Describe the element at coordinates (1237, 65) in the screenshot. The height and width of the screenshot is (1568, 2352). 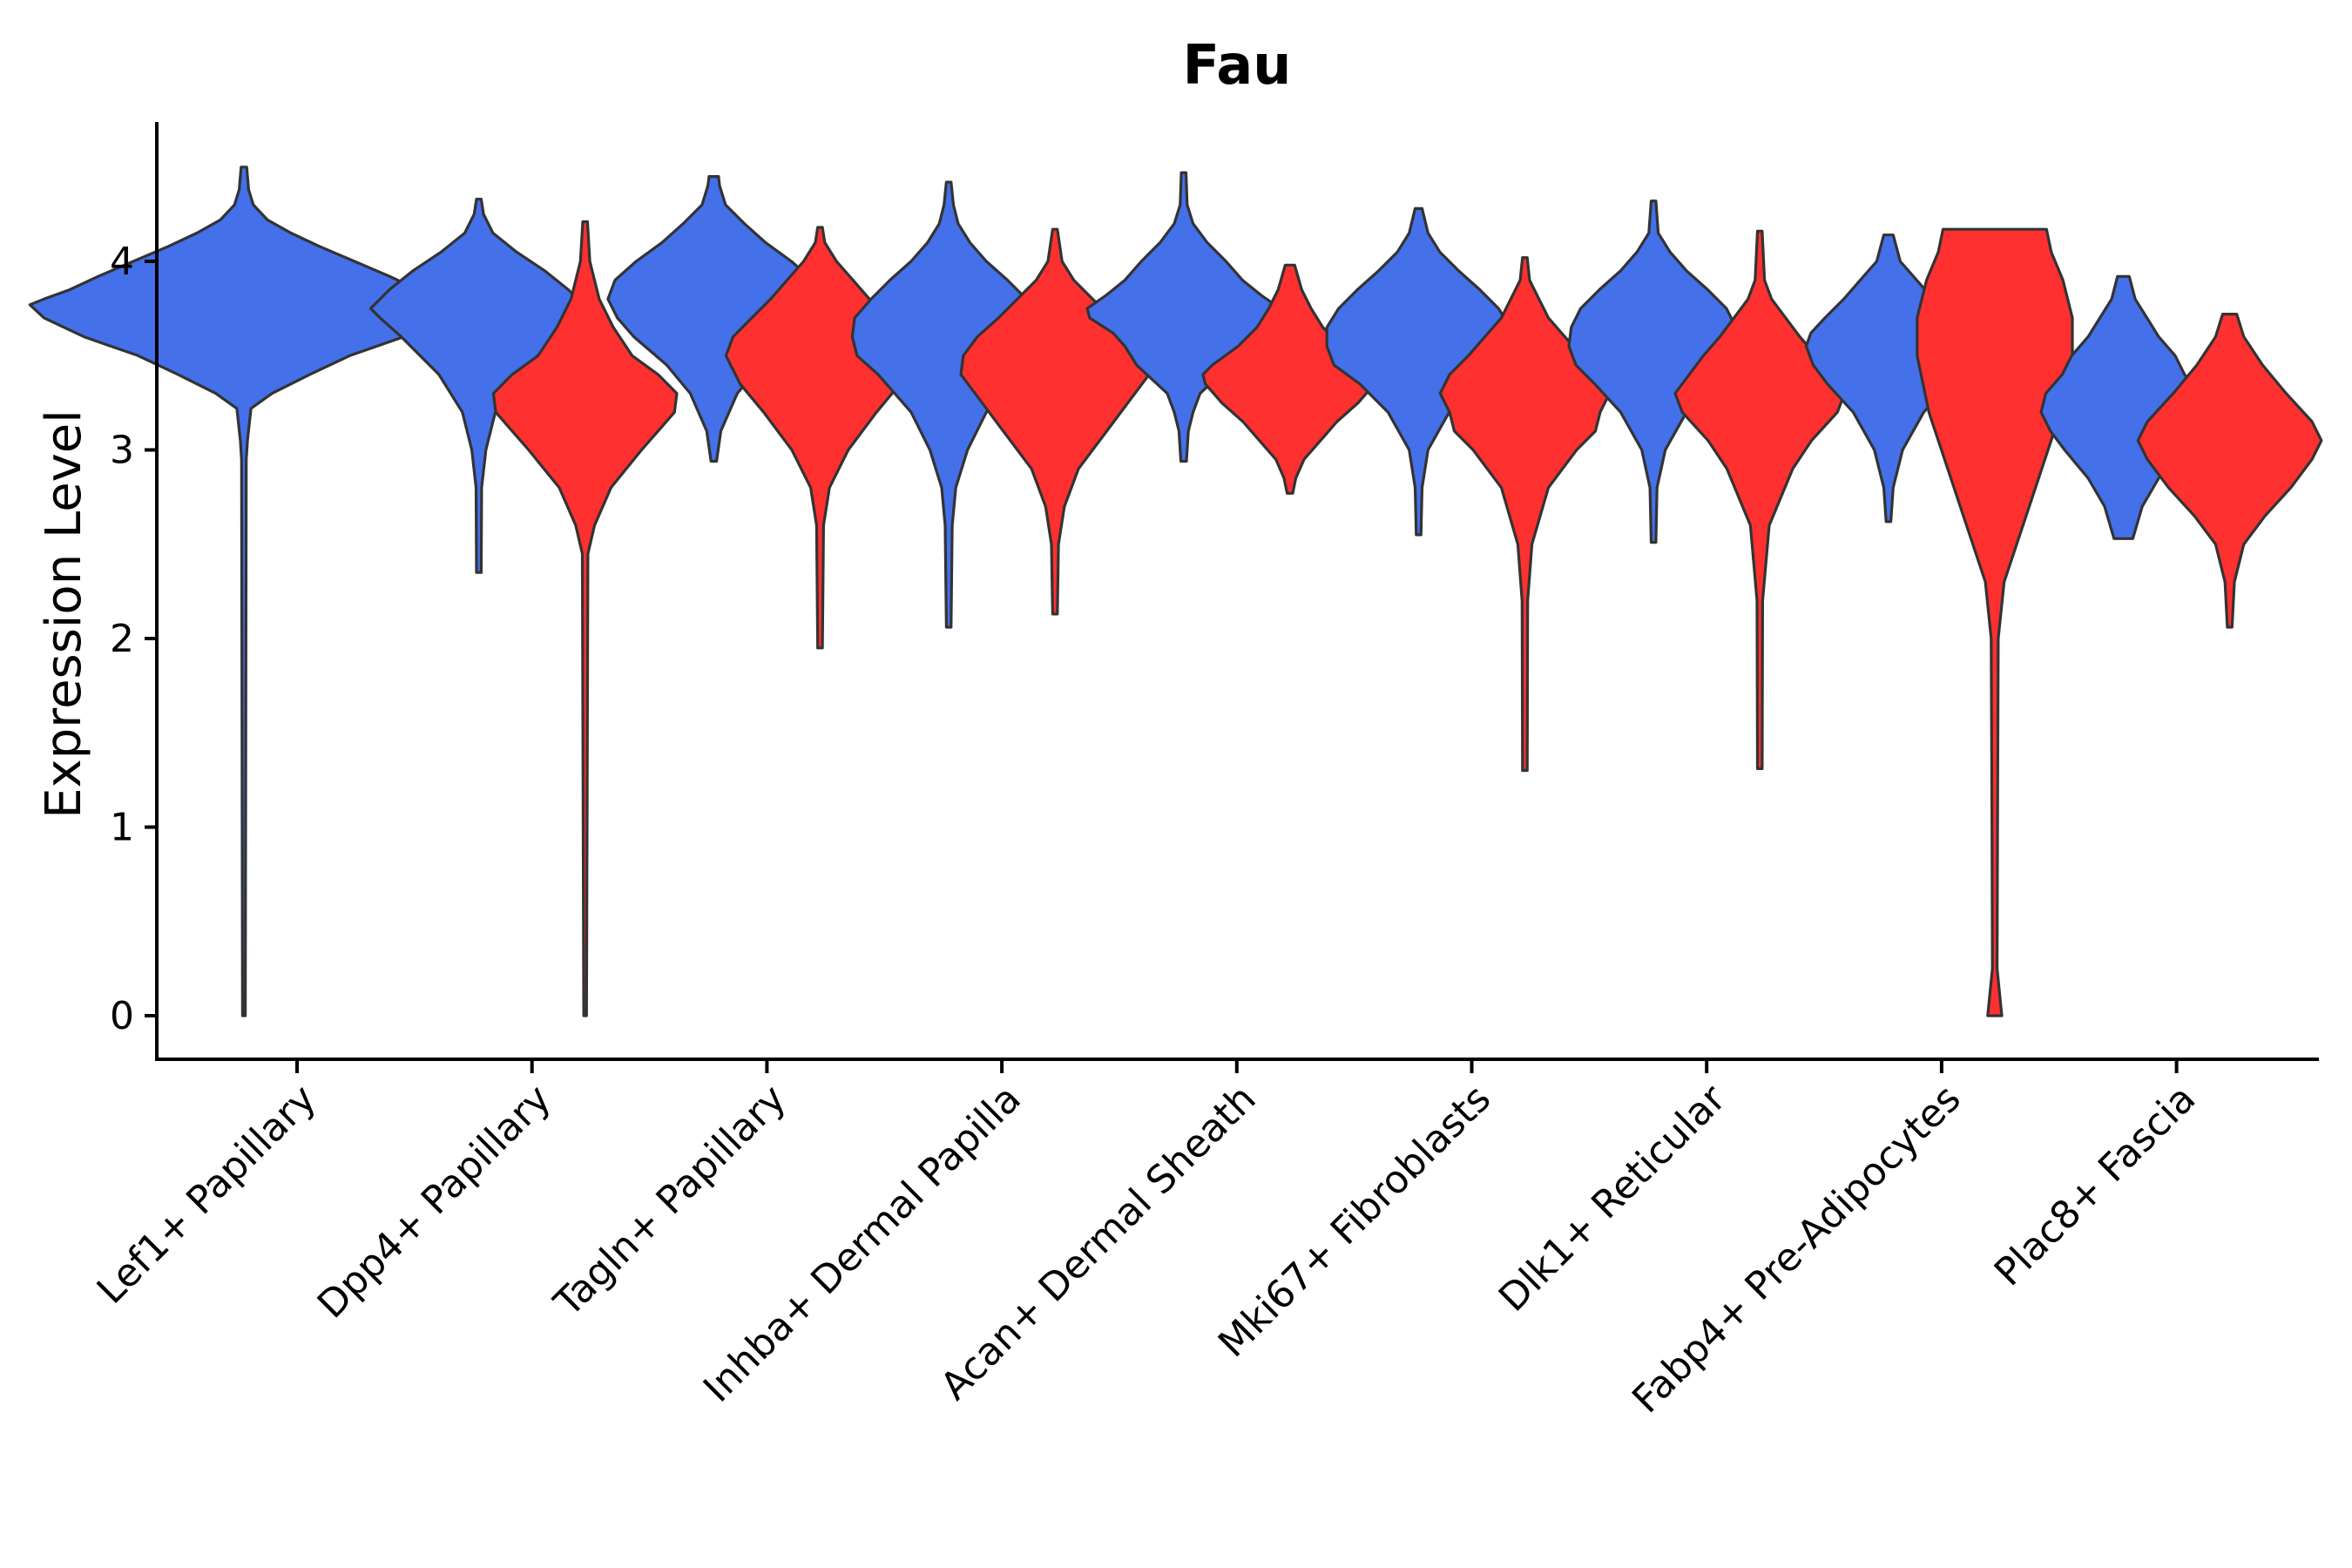
I see `chart-title: Fau` at that location.